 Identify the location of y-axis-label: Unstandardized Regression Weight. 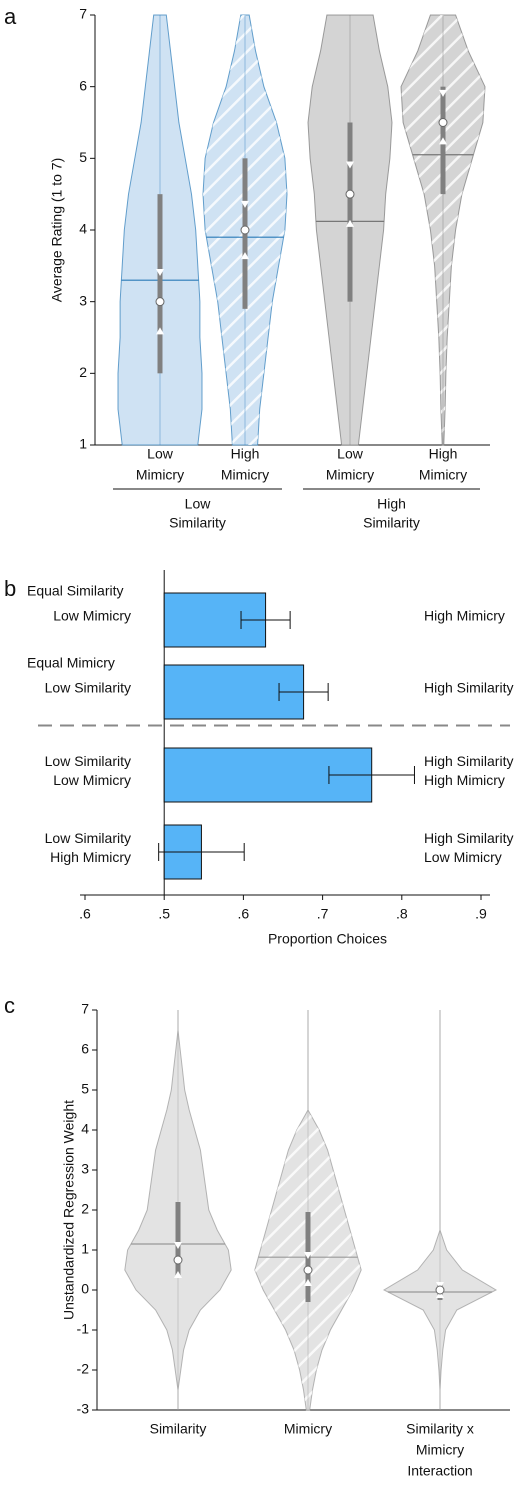
(69, 1210).